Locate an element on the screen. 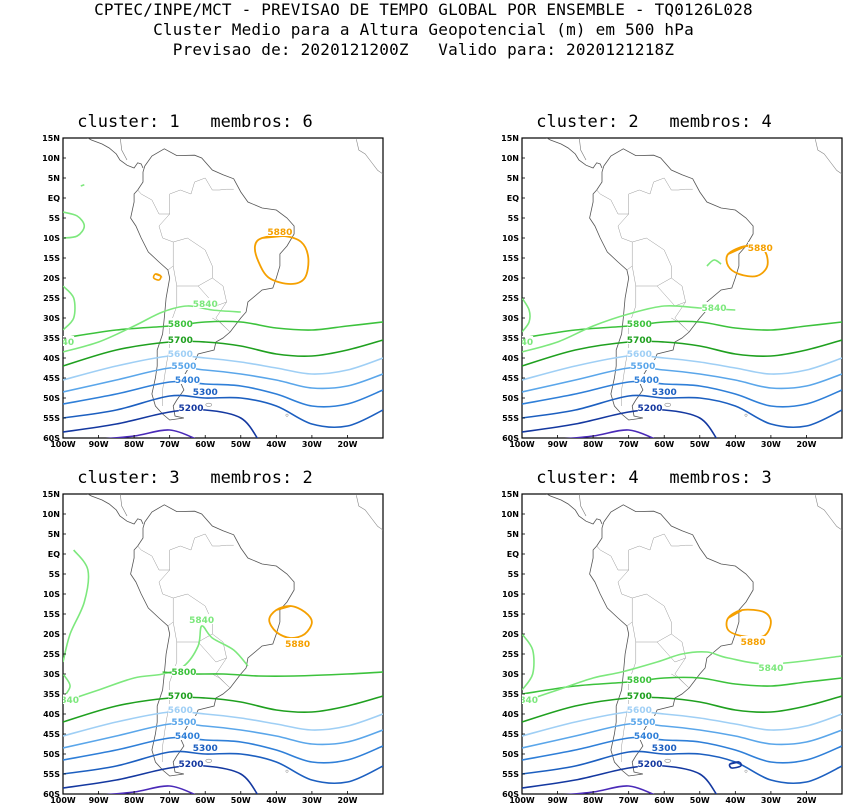 This screenshot has width=847, height=803. lon-tick-label: 70W is located at coordinates (170, 444).